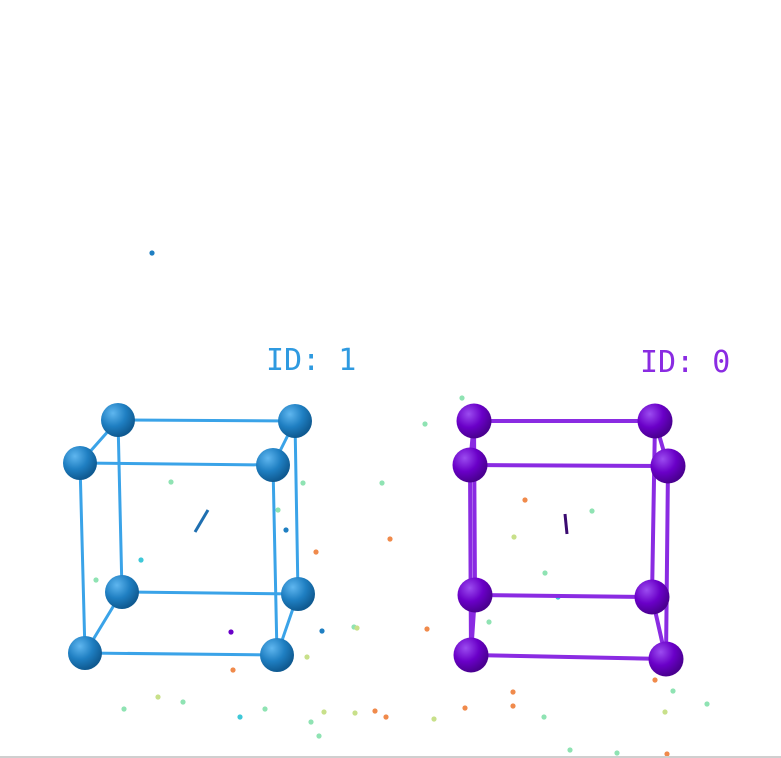  I want to click on box-0-edges, so click(569, 540).